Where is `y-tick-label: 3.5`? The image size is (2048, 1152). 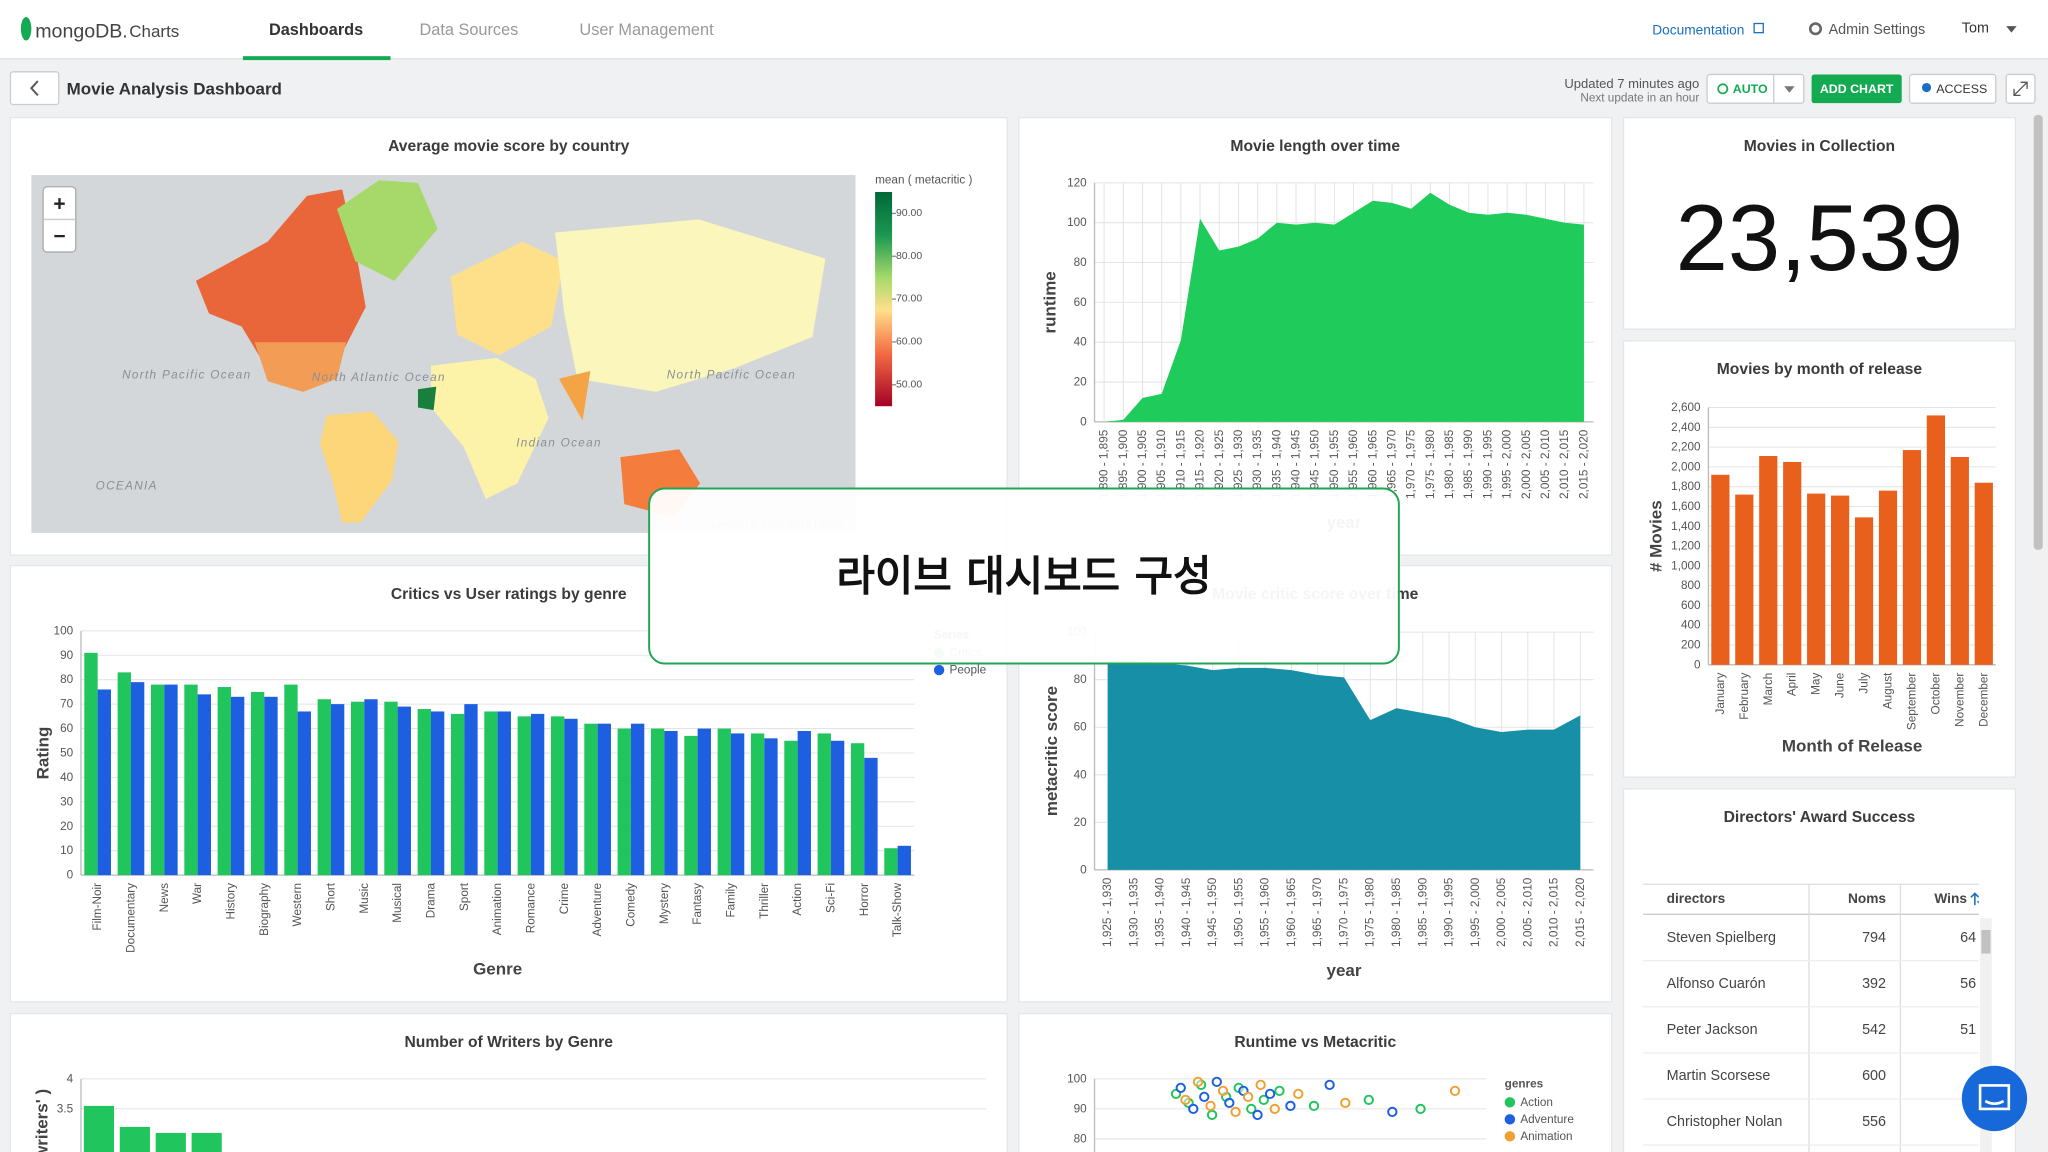 y-tick-label: 3.5 is located at coordinates (65, 1108).